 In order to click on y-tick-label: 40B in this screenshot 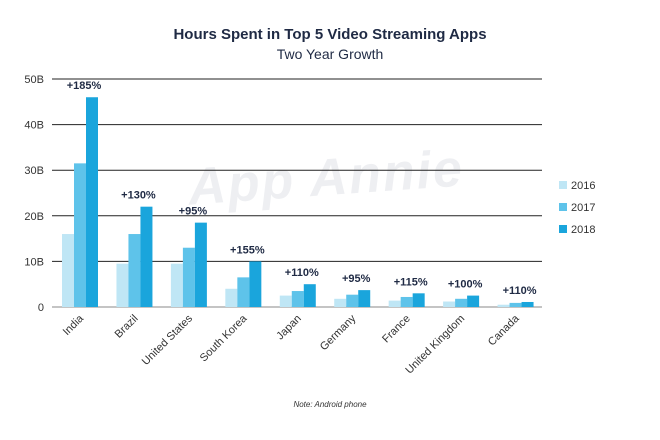, I will do `click(34, 126)`.